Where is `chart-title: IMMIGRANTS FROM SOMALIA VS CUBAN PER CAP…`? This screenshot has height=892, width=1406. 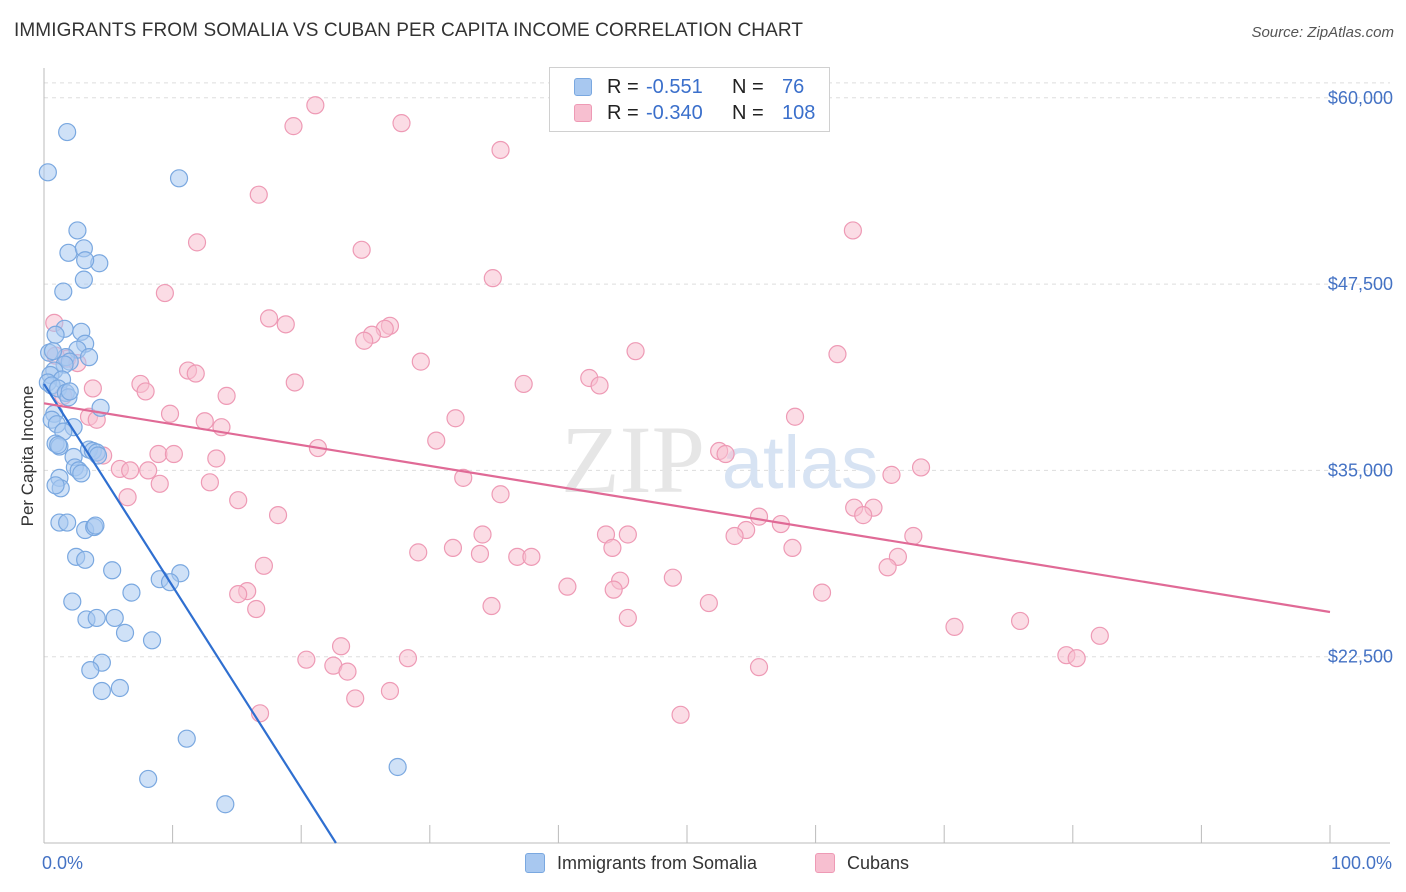
chart-title: IMMIGRANTS FROM SOMALIA VS CUBAN PER CAP… is located at coordinates (409, 30).